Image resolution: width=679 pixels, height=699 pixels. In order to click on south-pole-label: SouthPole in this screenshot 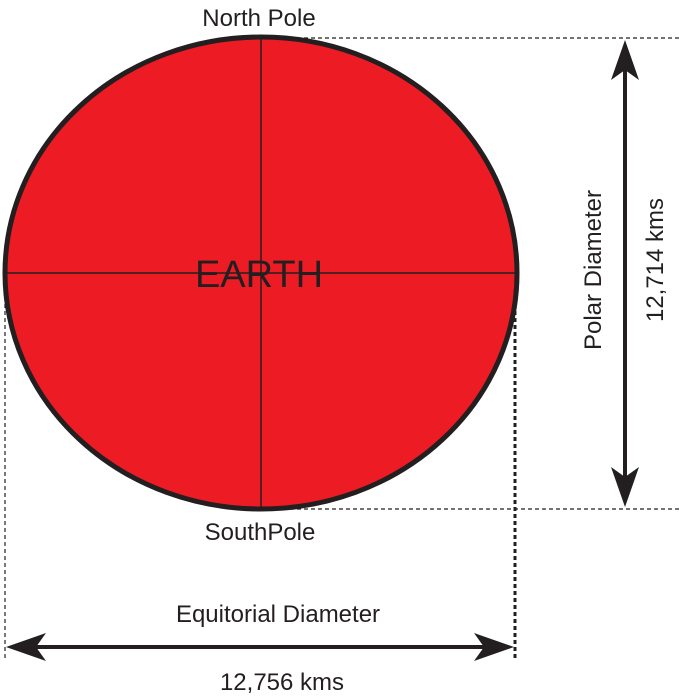, I will do `click(260, 532)`.